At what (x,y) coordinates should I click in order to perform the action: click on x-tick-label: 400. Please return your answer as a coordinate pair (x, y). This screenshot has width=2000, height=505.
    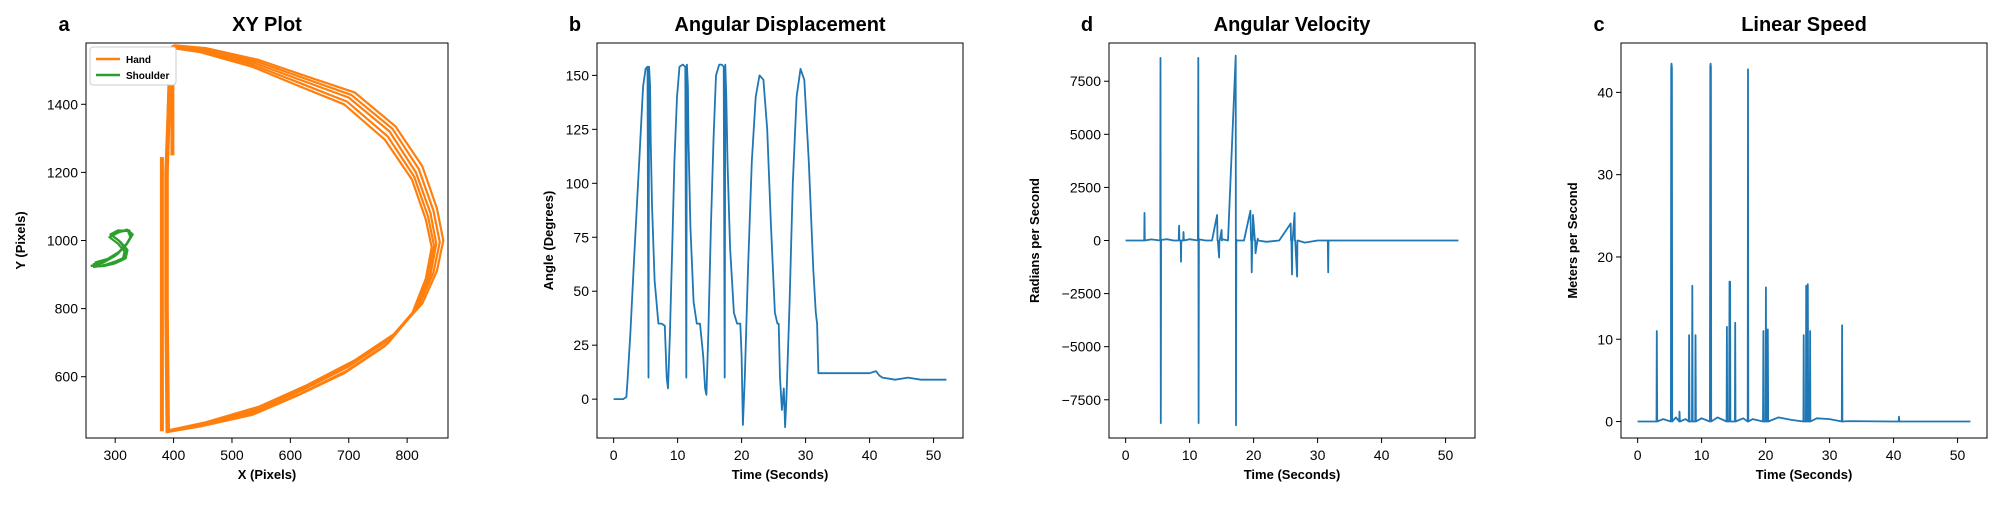
    Looking at the image, I should click on (174, 455).